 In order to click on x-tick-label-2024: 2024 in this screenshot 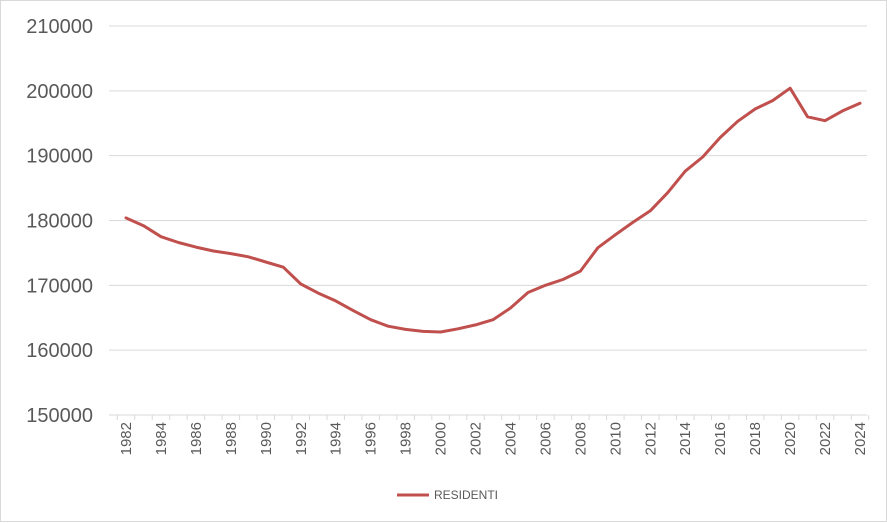, I will do `click(860, 438)`.